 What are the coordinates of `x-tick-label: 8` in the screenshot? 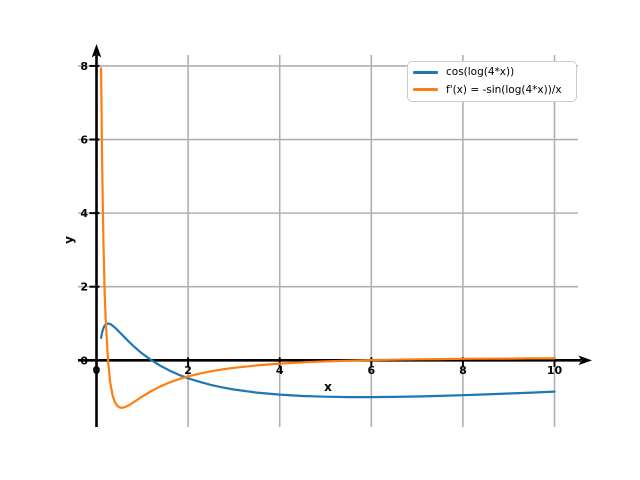 It's located at (463, 370).